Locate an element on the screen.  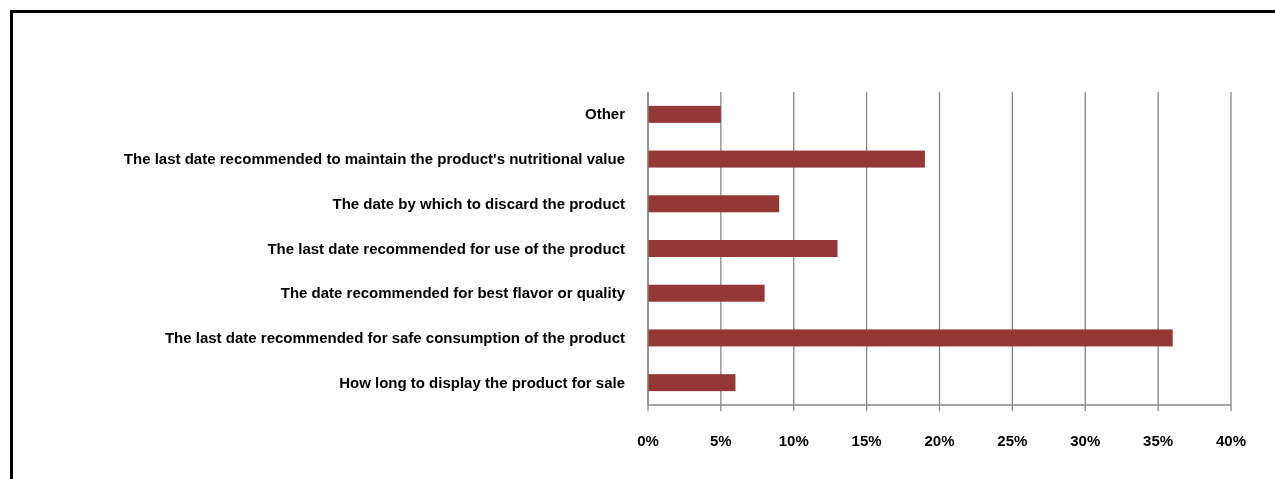
y-tick-label: How long to display the product for sale is located at coordinates (482, 382).